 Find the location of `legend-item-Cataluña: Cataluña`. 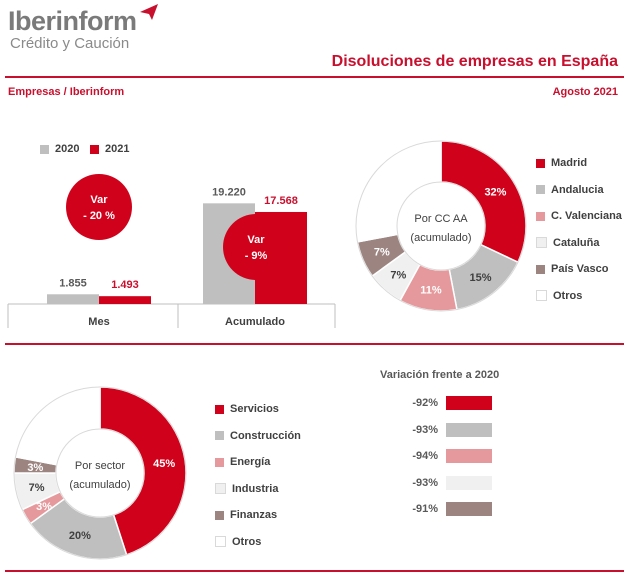

legend-item-Cataluña: Cataluña is located at coordinates (579, 243).